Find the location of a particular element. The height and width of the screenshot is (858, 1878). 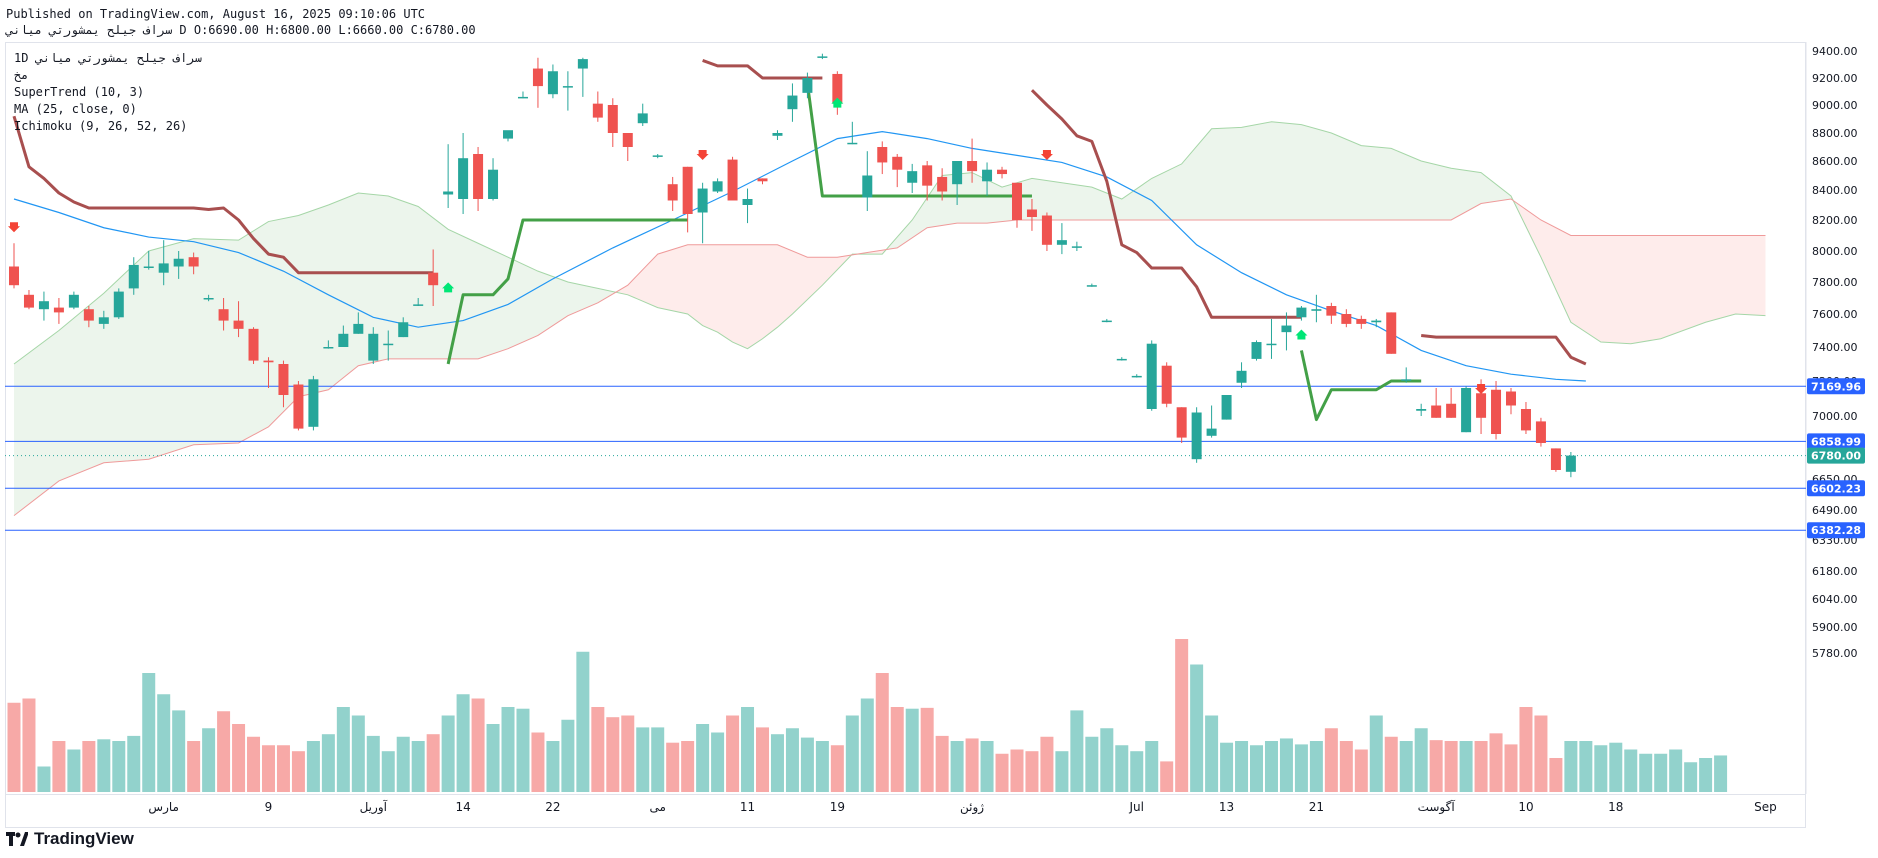

legend-supertrend: SuperTrend (10, 3) is located at coordinates (79, 92).